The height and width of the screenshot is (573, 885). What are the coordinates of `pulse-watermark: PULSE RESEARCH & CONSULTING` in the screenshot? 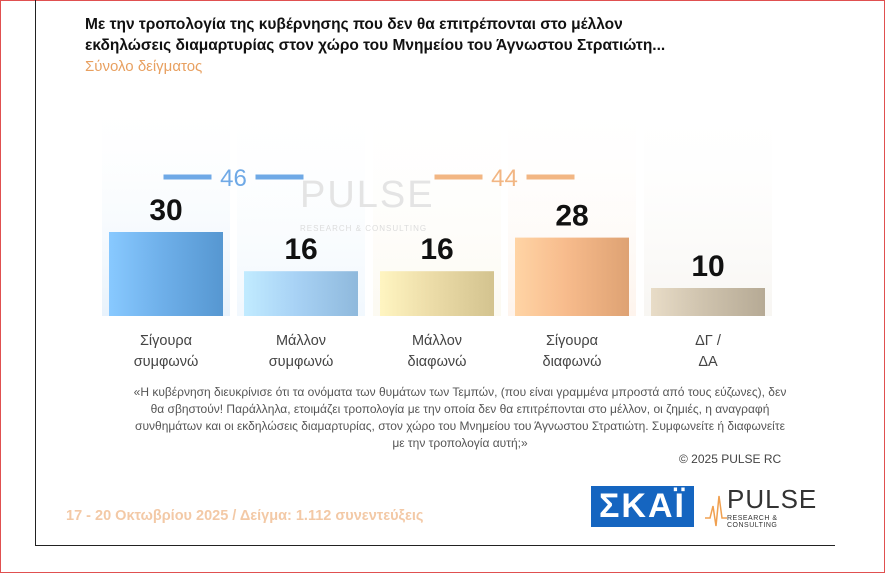 It's located at (367, 203).